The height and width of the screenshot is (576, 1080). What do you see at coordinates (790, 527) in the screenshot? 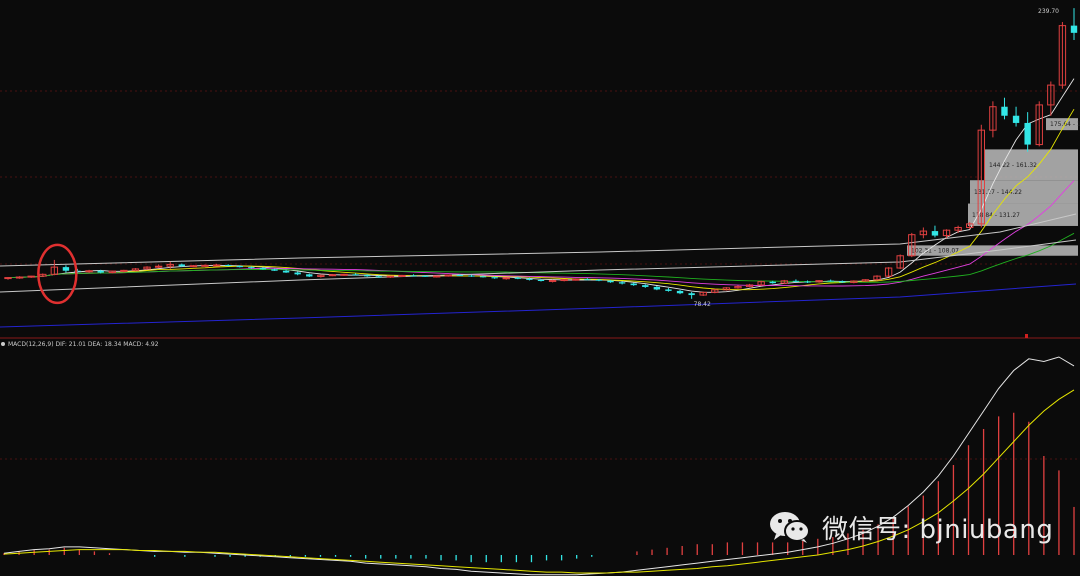
I see `wechat-icon` at bounding box center [790, 527].